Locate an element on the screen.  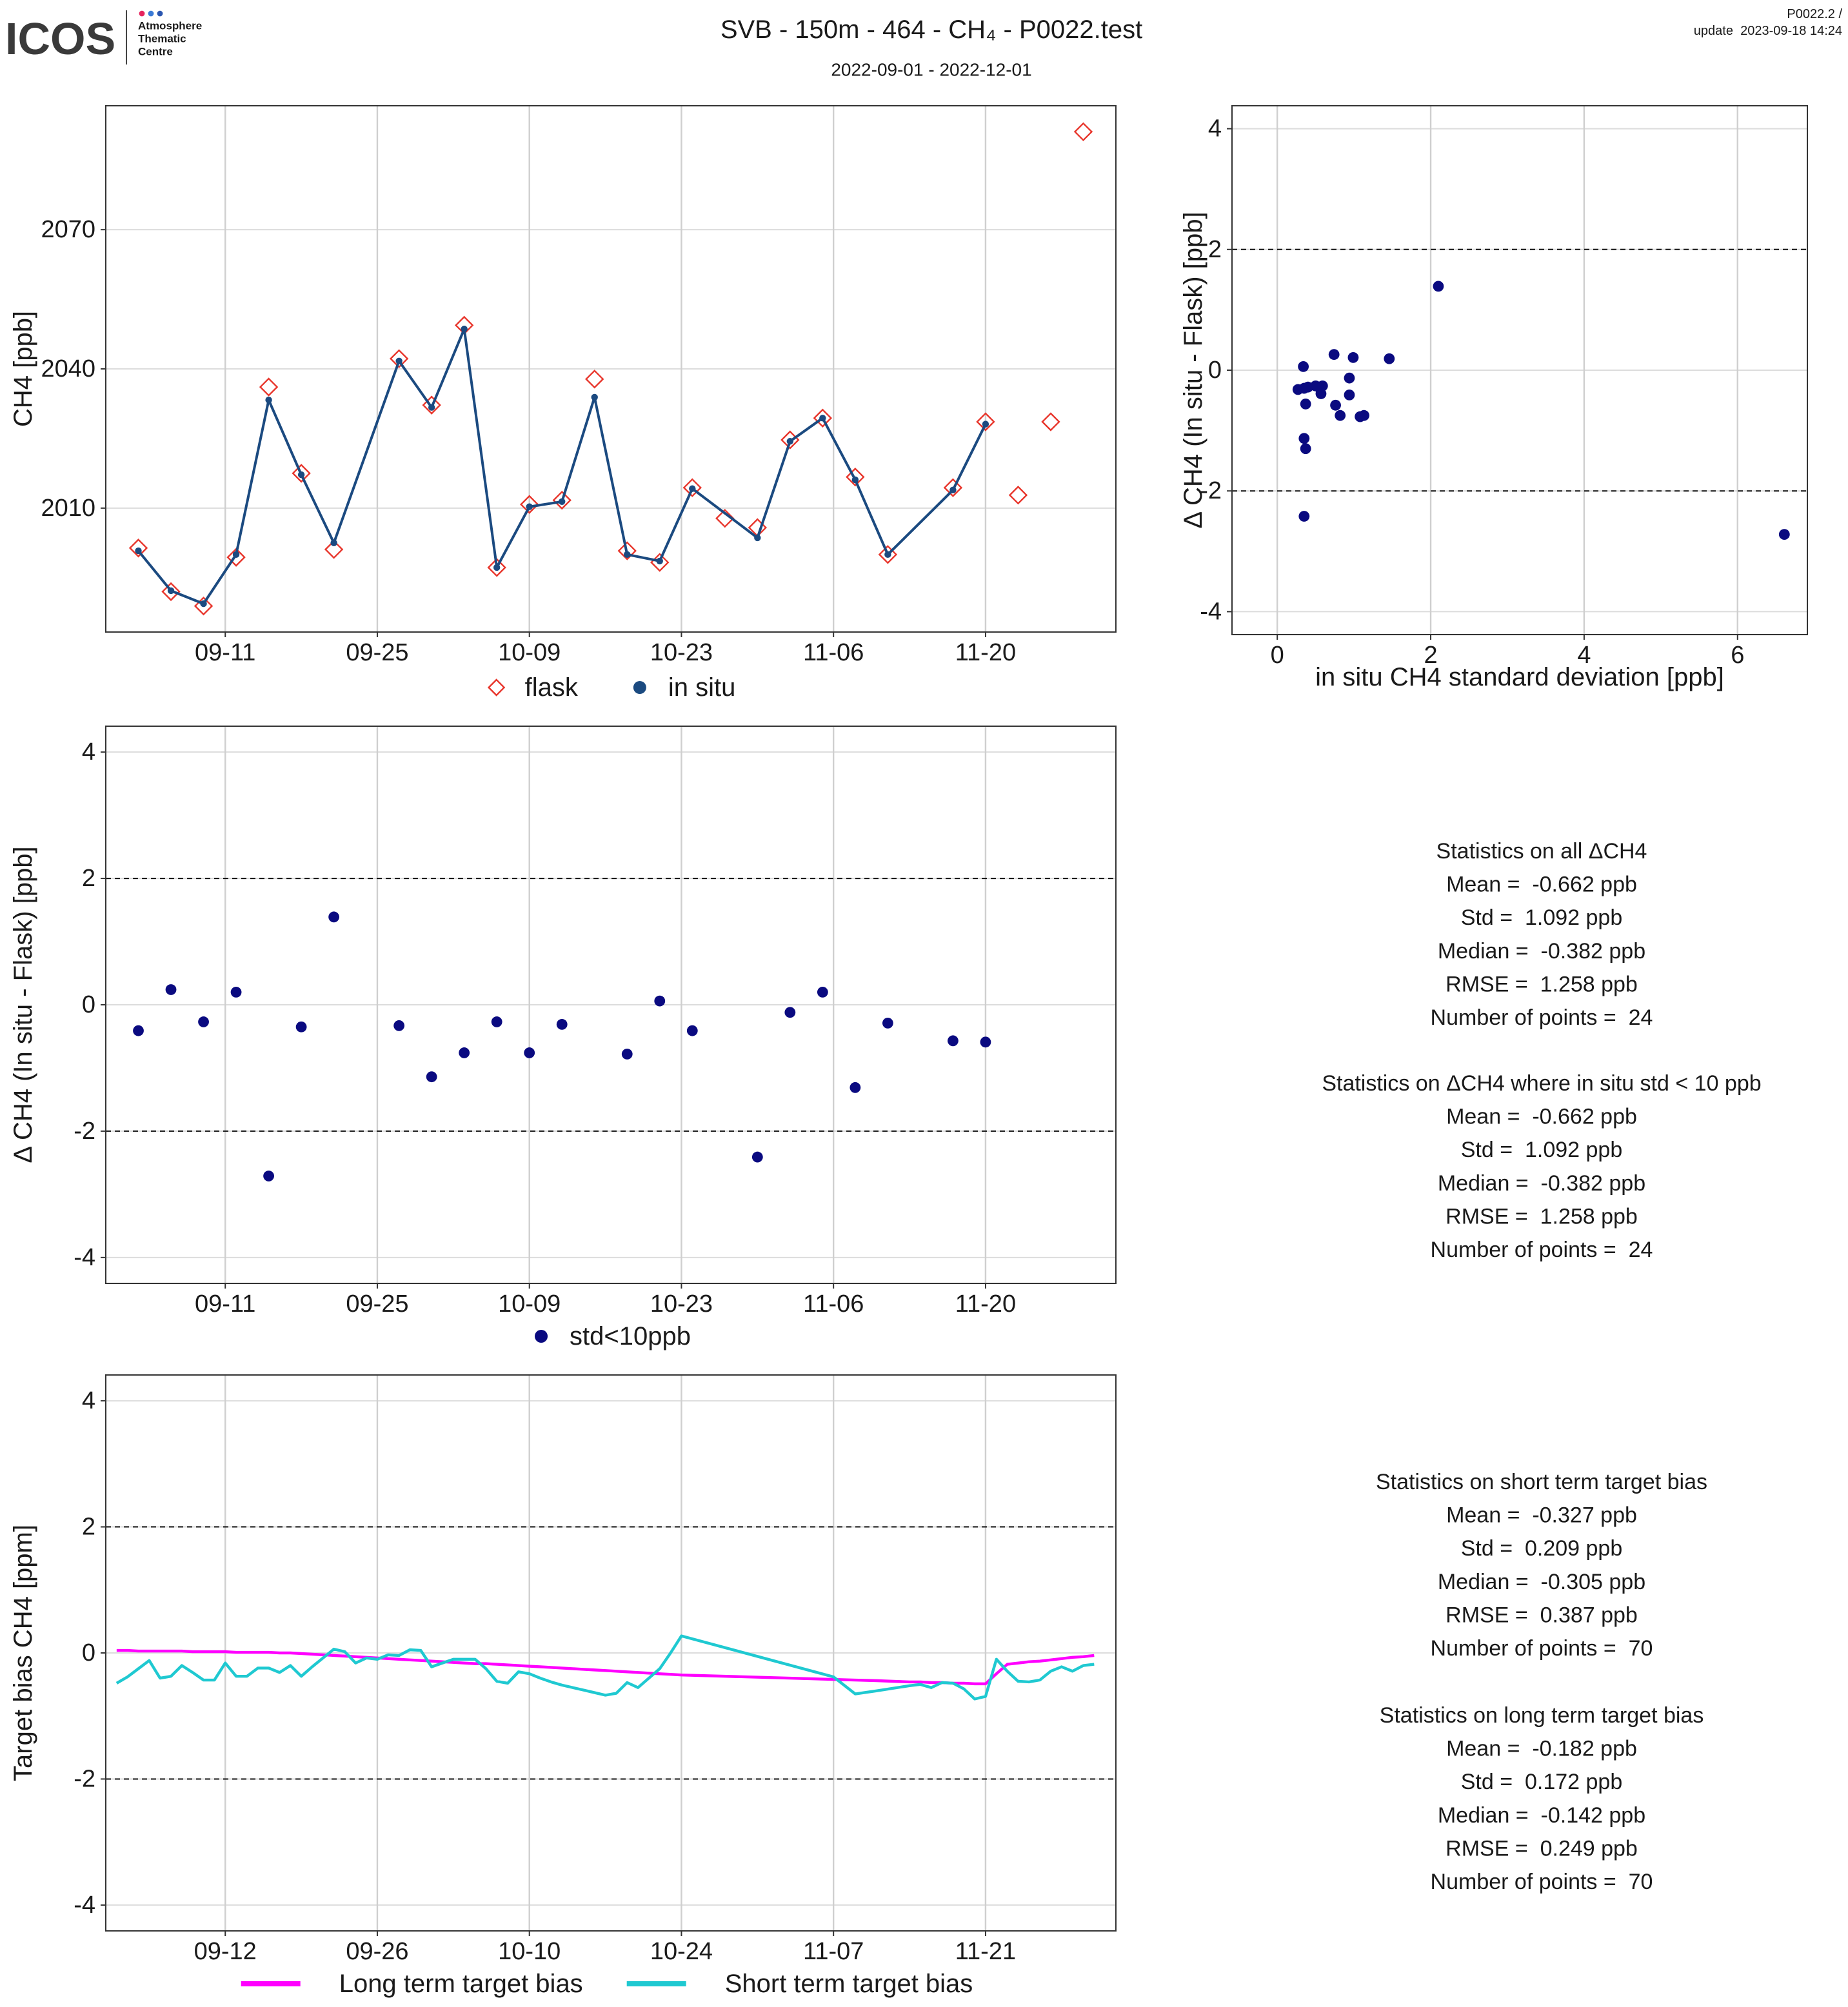
x-tick-label: 10-24 is located at coordinates (682, 1951).